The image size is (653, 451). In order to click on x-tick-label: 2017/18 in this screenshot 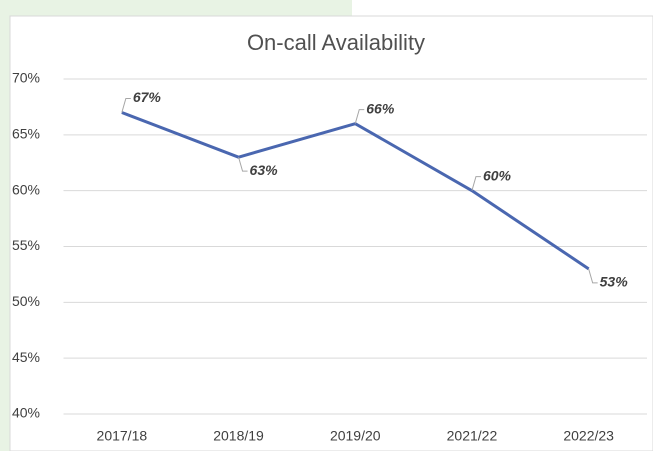, I will do `click(122, 436)`.